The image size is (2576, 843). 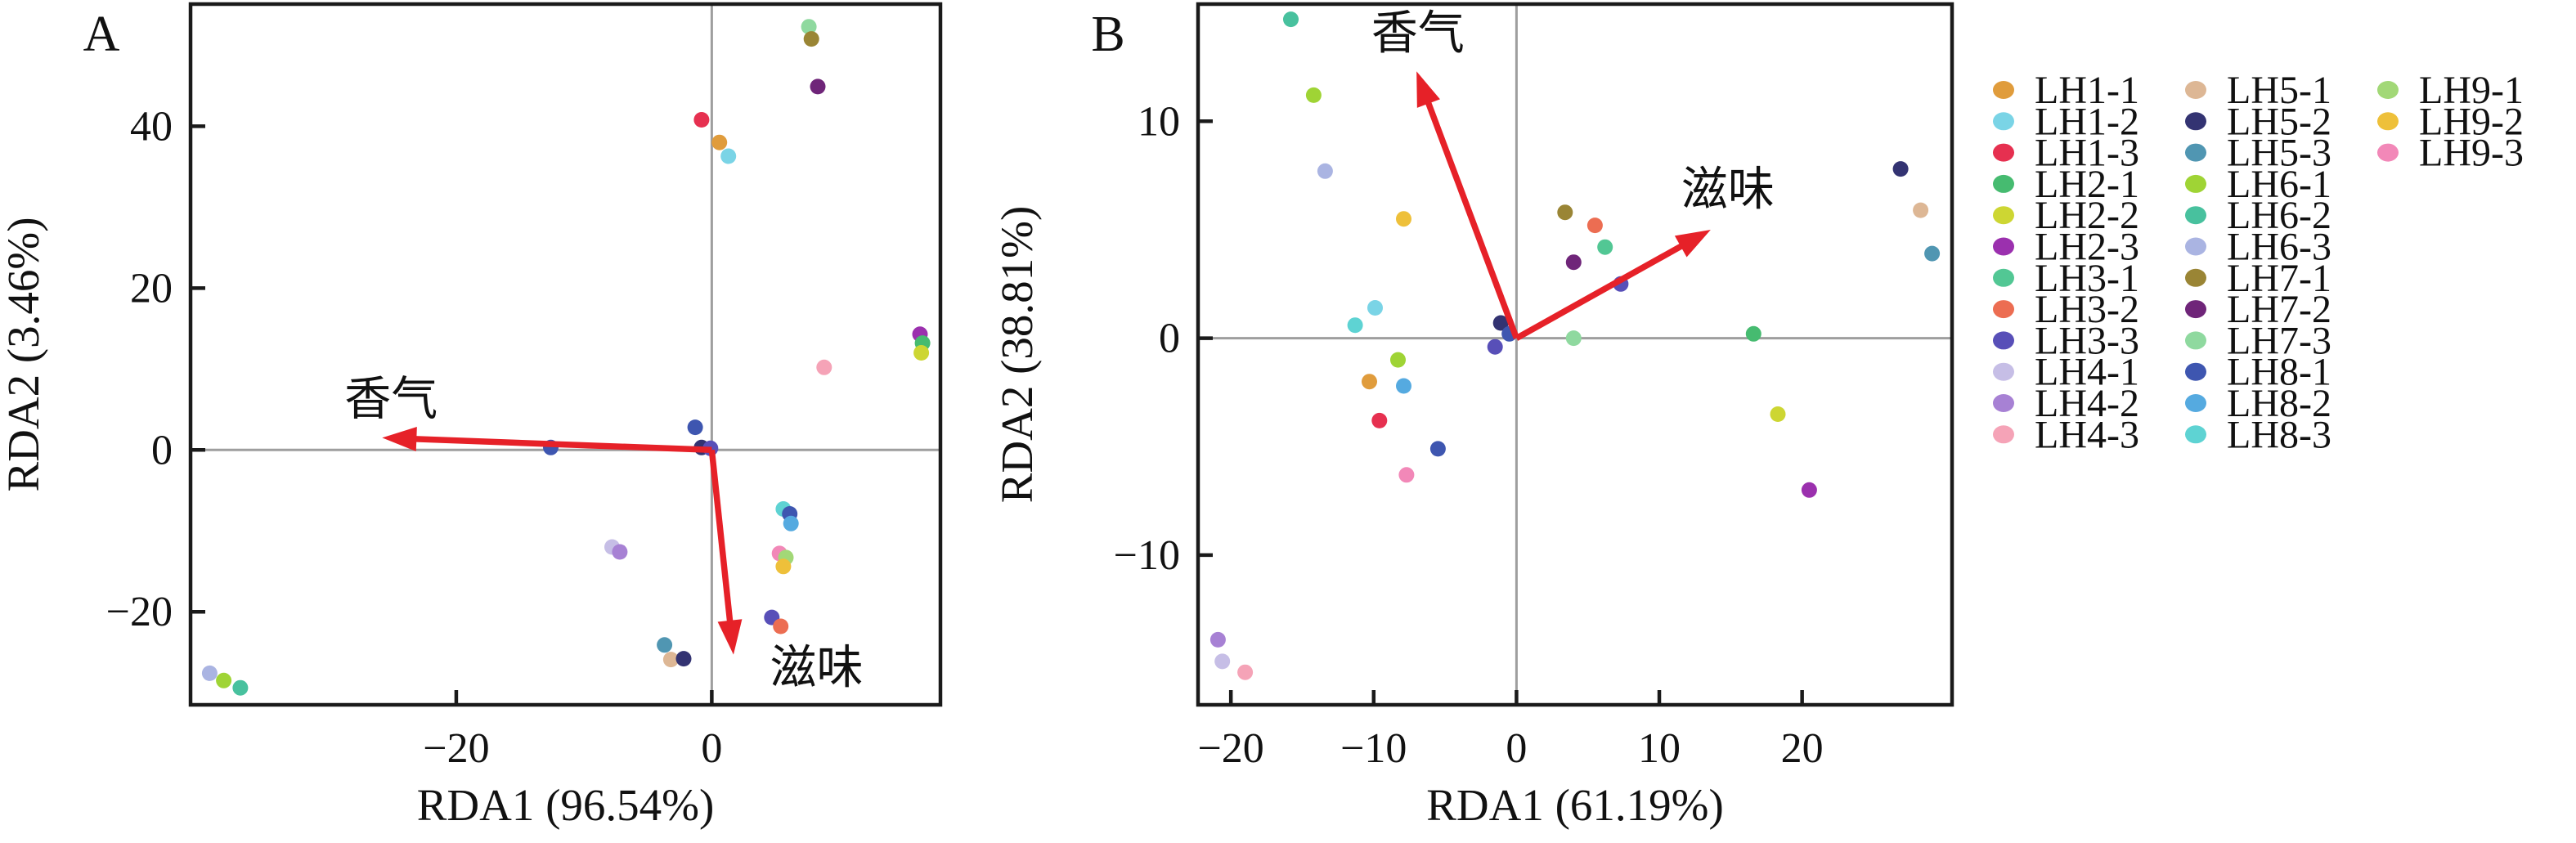 I want to click on legend-item: LH7-2, so click(x=2258, y=309).